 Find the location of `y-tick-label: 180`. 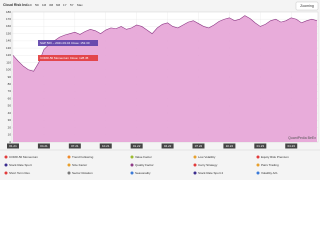

y-tick-label: 180 is located at coordinates (8, 12).